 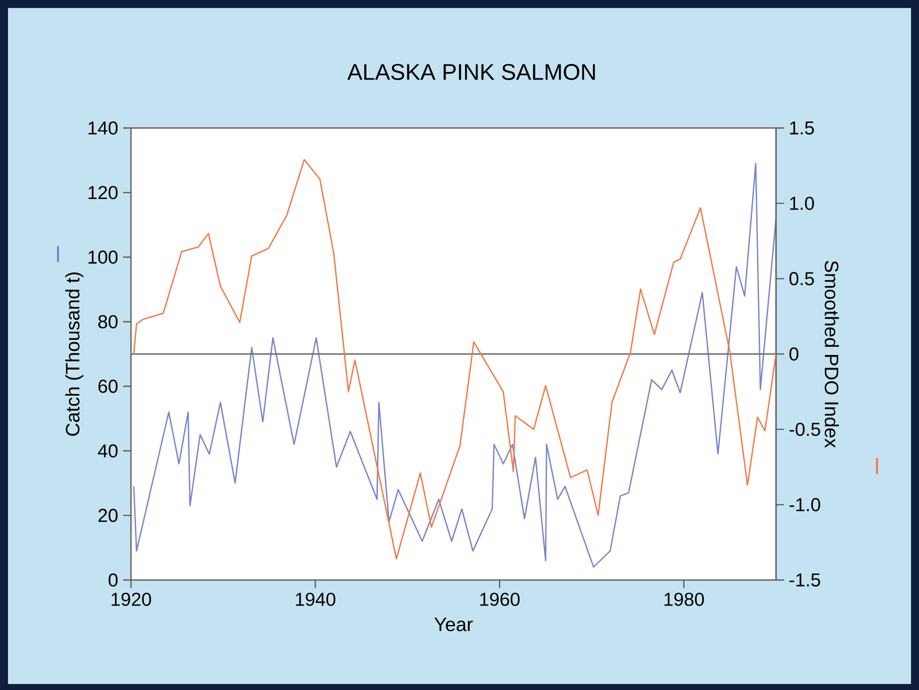 What do you see at coordinates (802, 203) in the screenshot?
I see `y2-tick-label: 1.0` at bounding box center [802, 203].